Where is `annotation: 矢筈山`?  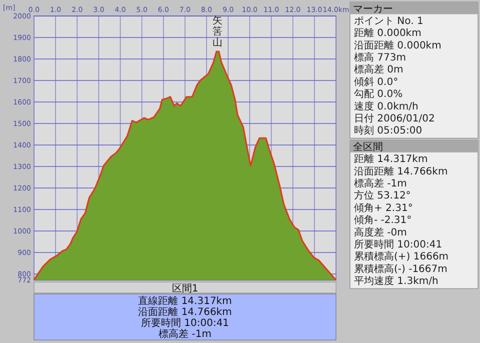
annotation: 矢筈山 is located at coordinates (217, 31).